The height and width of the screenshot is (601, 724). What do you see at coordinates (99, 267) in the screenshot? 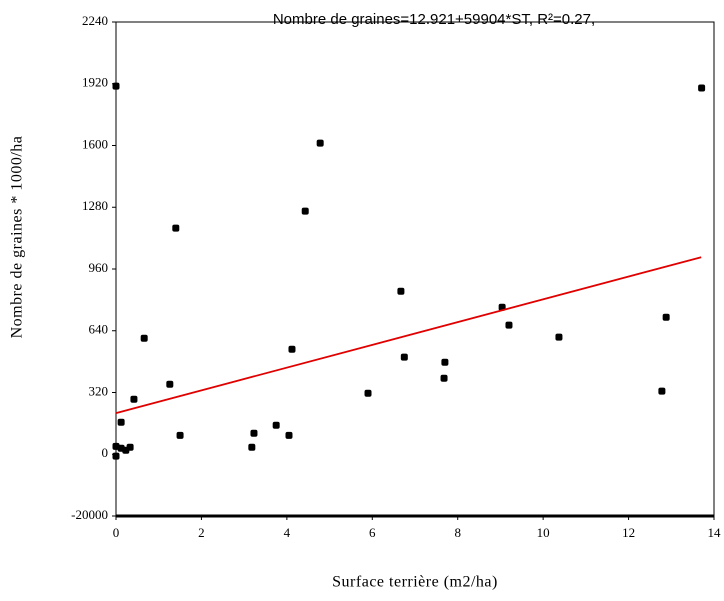
I see `y-tick-label: 960` at bounding box center [99, 267].